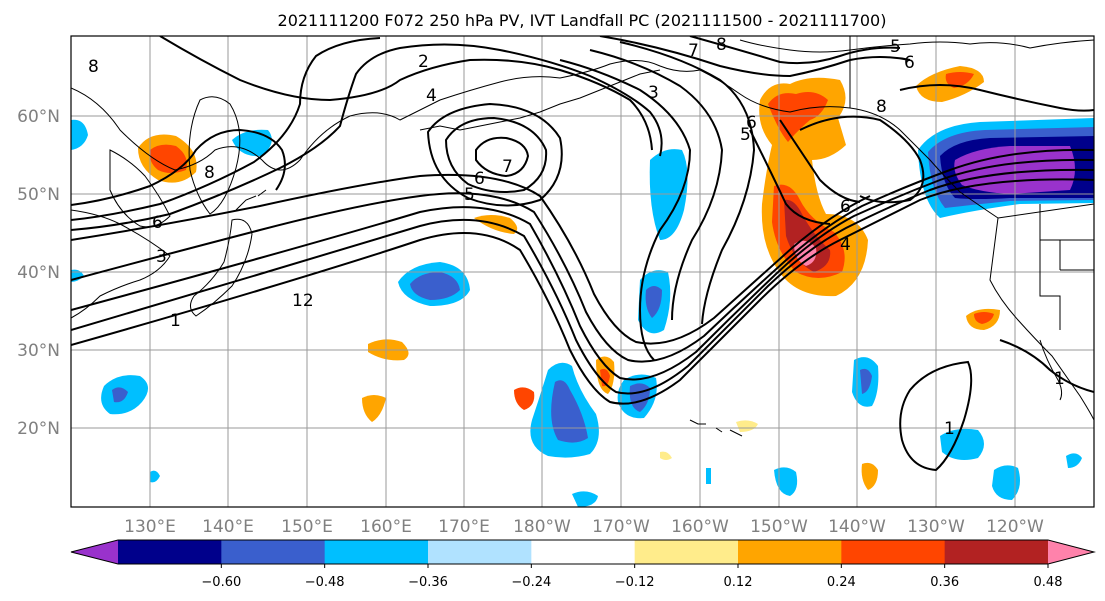  Describe the element at coordinates (524, 398) in the screenshot. I see `shade-warm-south` at that location.